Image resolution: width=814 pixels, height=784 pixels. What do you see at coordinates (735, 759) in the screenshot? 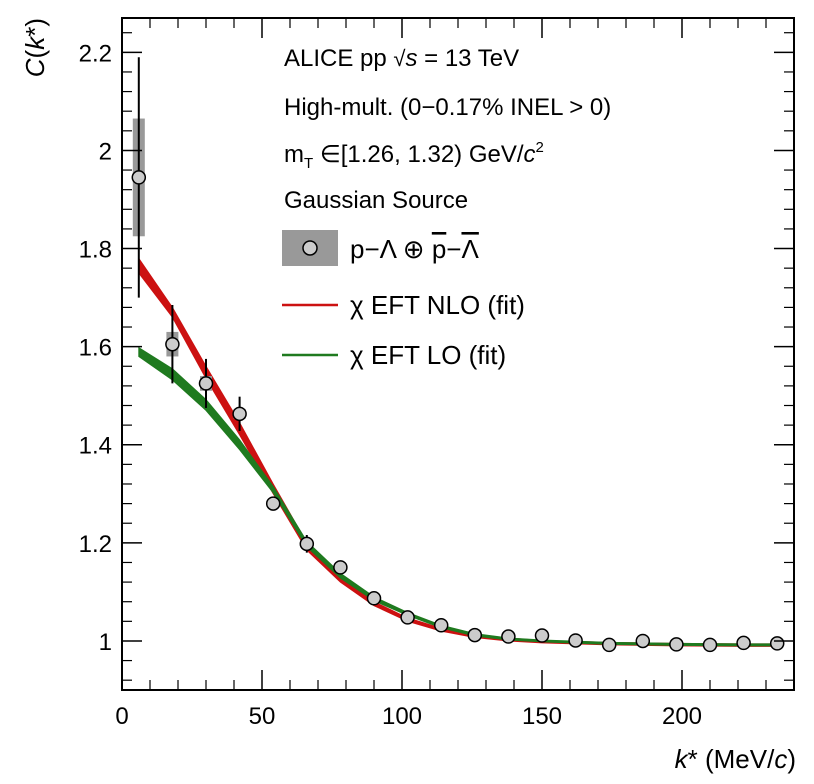
I see `x-axis-title: k* (MeV/c)` at bounding box center [735, 759].